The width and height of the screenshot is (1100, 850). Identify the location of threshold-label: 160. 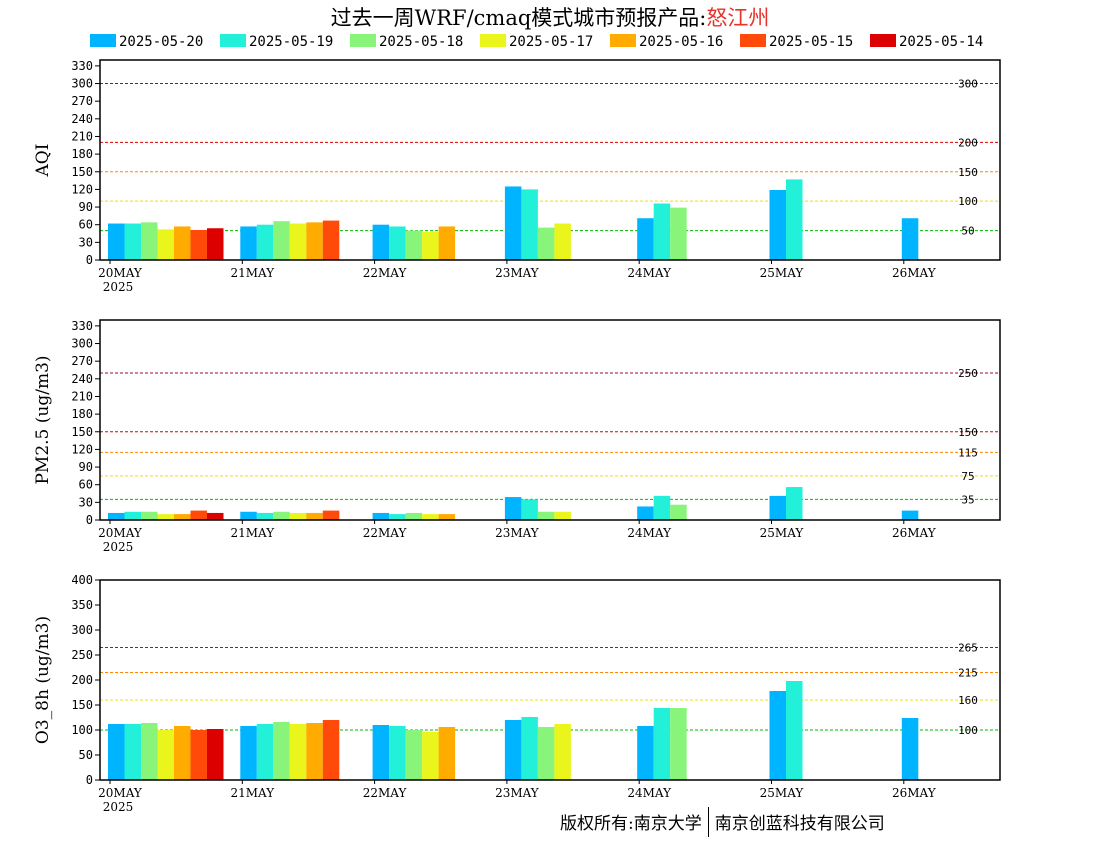
(968, 700).